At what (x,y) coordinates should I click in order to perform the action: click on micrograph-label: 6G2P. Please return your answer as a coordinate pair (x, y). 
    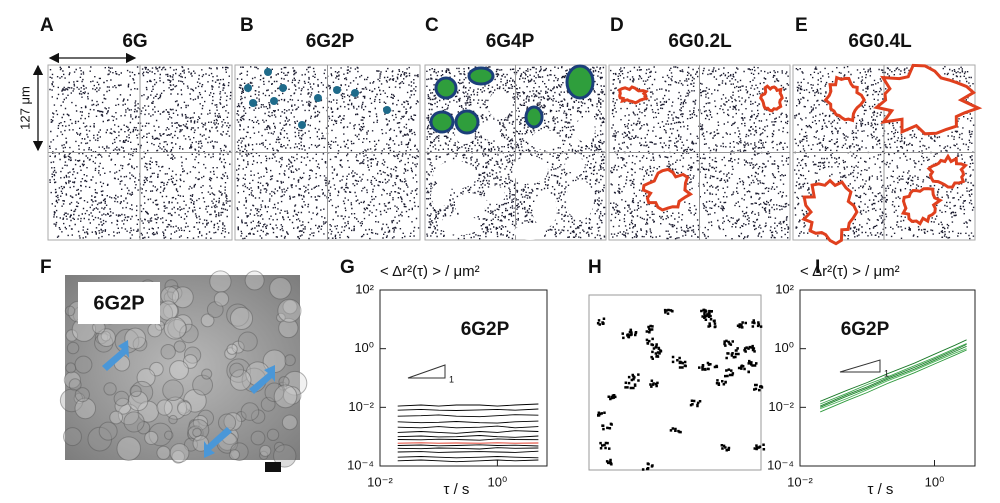
    Looking at the image, I should click on (118, 303).